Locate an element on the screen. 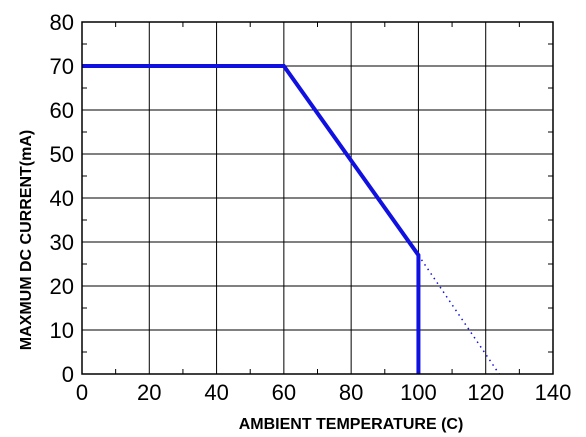 The height and width of the screenshot is (437, 586). y-tick-label: 30 is located at coordinates (62, 242).